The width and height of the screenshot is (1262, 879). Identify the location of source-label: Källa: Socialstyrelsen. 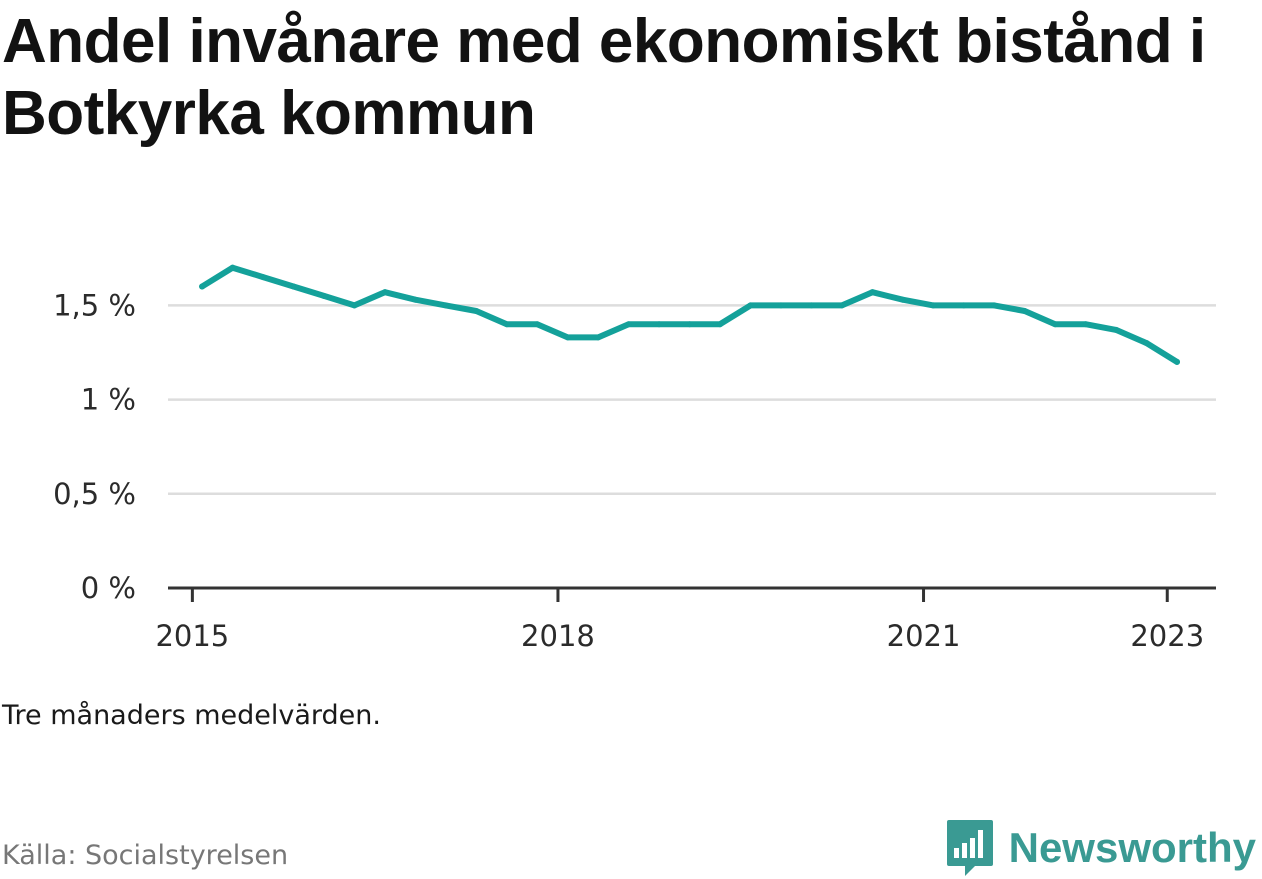
(145, 855).